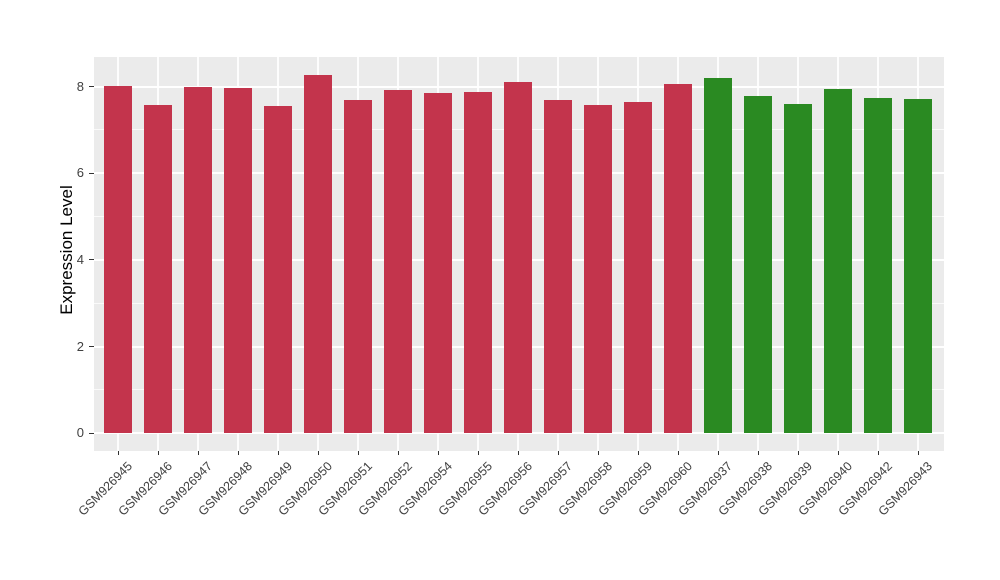 Image resolution: width=1000 pixels, height=580 pixels. Describe the element at coordinates (80, 86) in the screenshot. I see `y-tick-label: 8` at that location.